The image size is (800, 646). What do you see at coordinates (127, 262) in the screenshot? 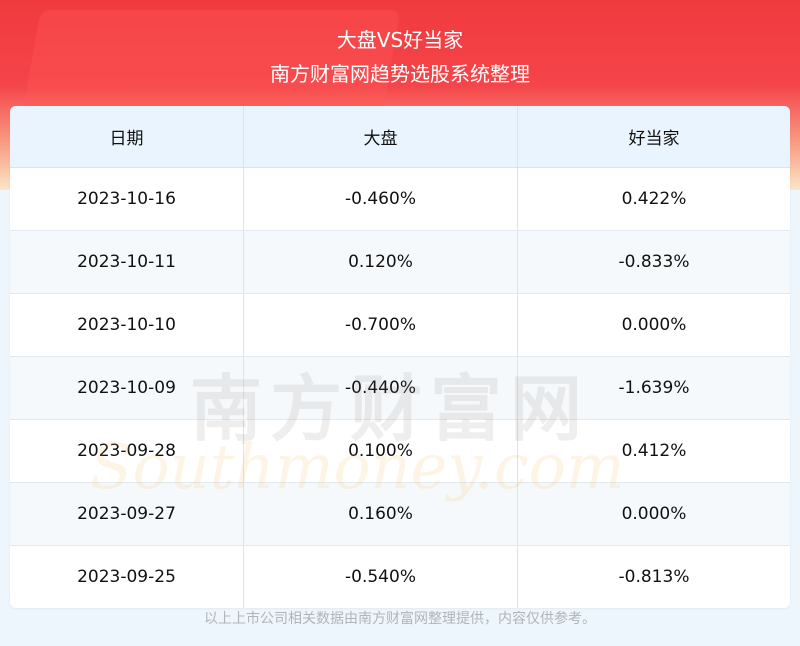
I see `date-cell: 2023-10-11` at bounding box center [127, 262].